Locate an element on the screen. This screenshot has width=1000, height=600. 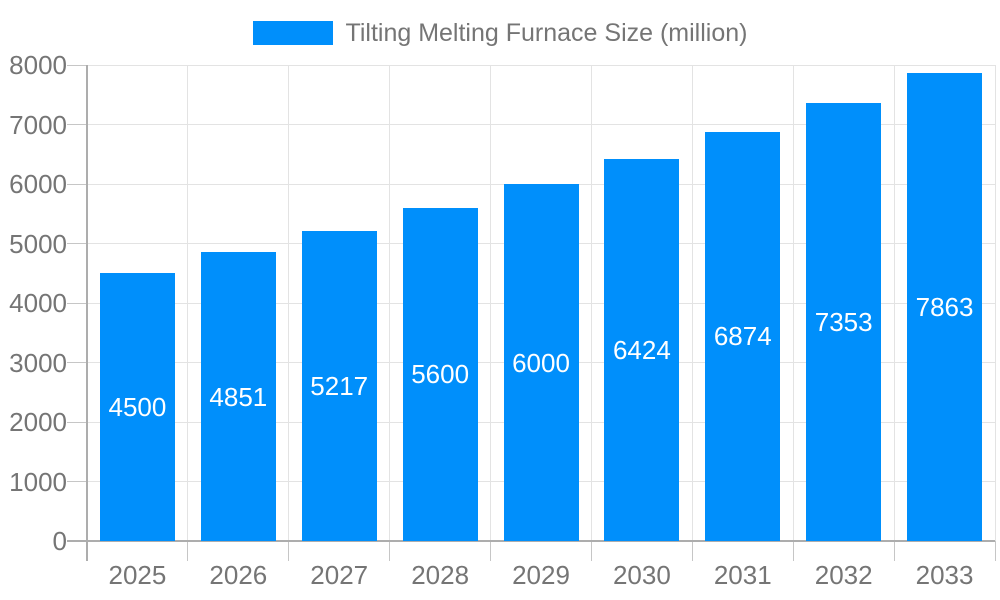
x-axis-tick-label: 2028 is located at coordinates (440, 575).